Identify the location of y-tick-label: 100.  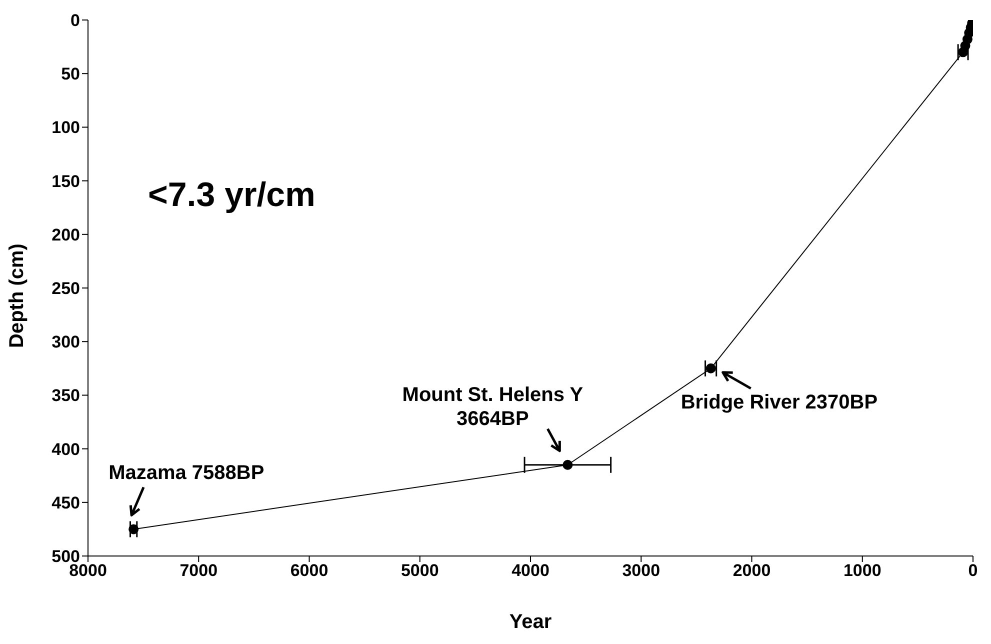
(66, 128).